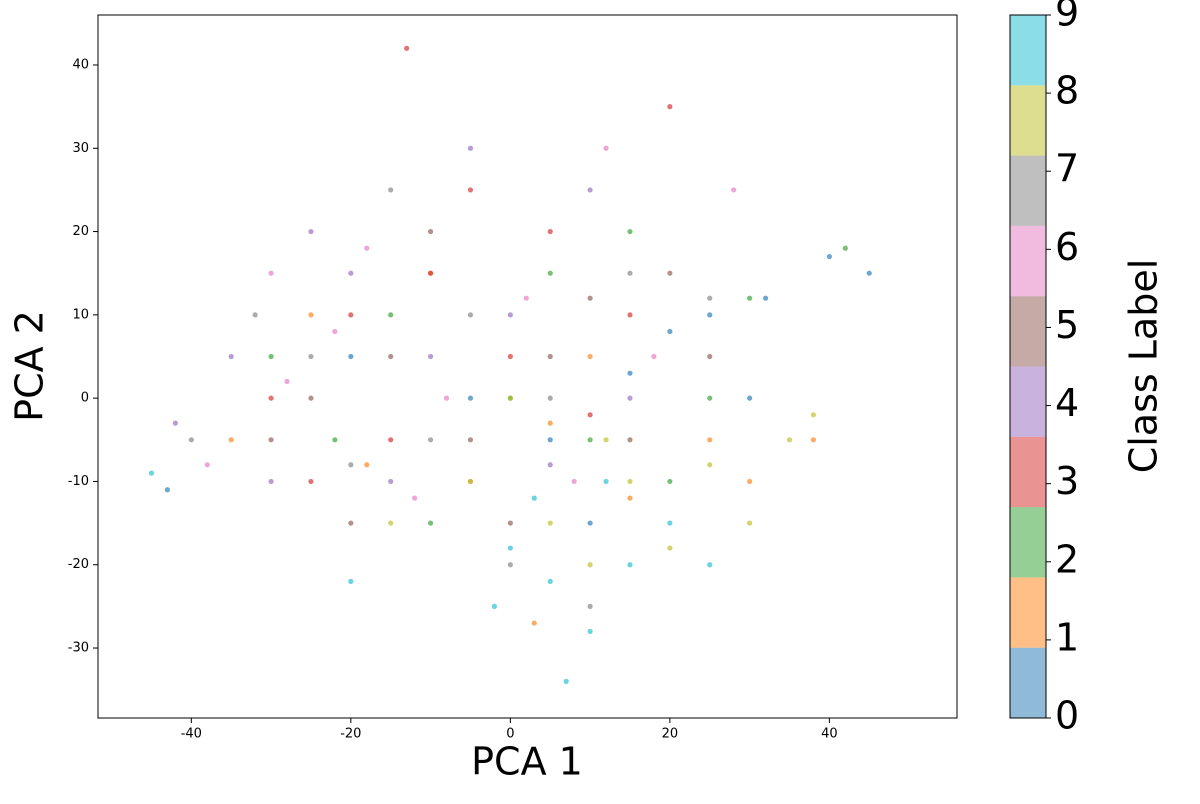 The width and height of the screenshot is (1200, 804). I want to click on y-tick-label: 20, so click(80, 231).